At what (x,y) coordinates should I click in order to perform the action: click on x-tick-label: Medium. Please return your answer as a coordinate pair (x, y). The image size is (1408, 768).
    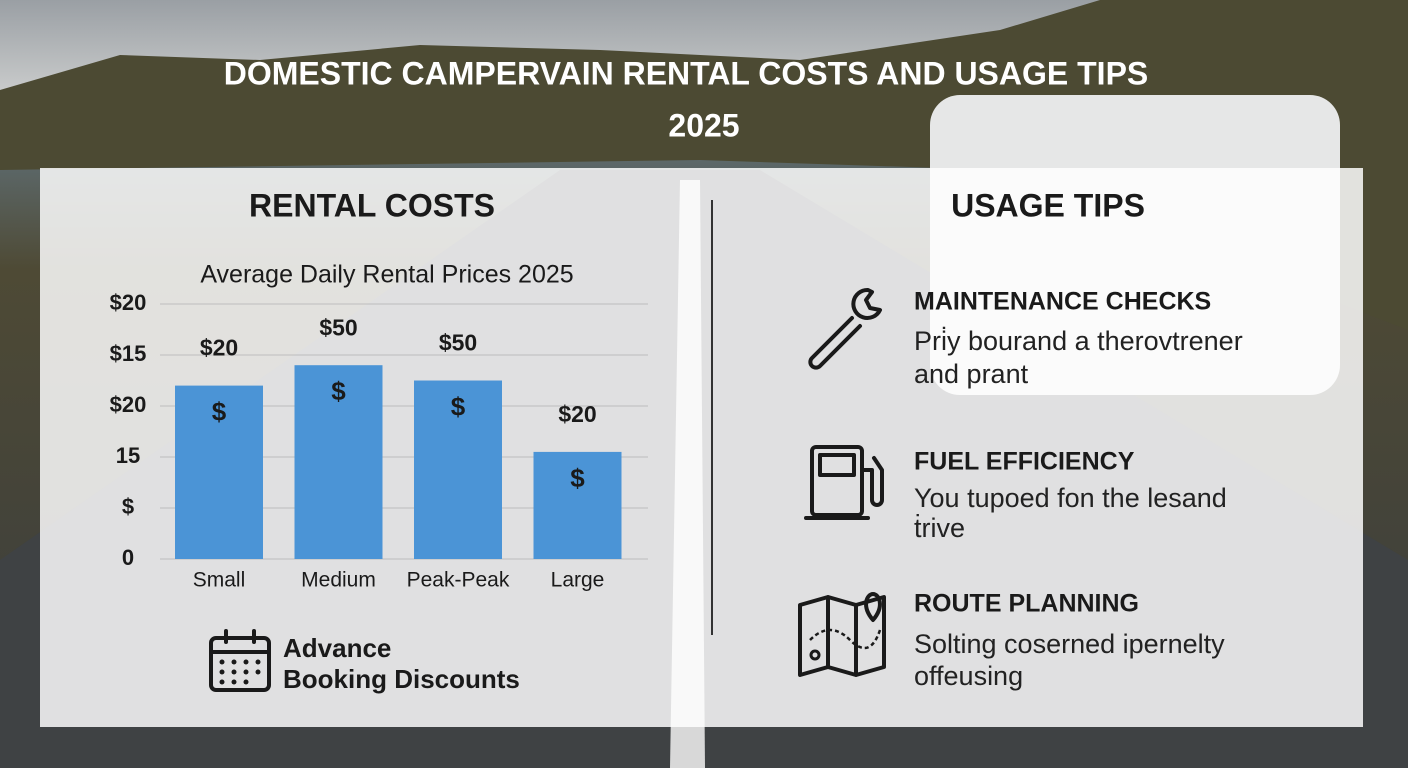
    Looking at the image, I should click on (338, 580).